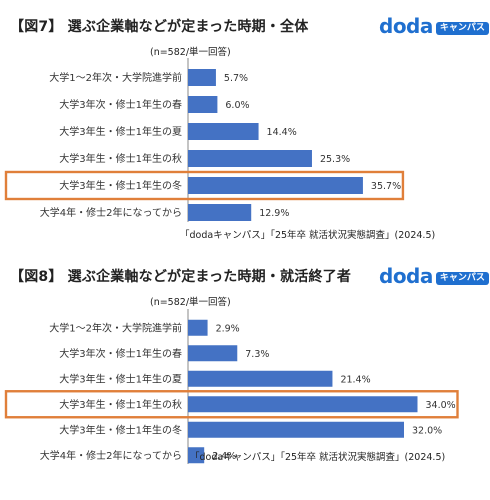 This screenshot has height=500, width=490. I want to click on data-label: 2.9%, so click(228, 328).